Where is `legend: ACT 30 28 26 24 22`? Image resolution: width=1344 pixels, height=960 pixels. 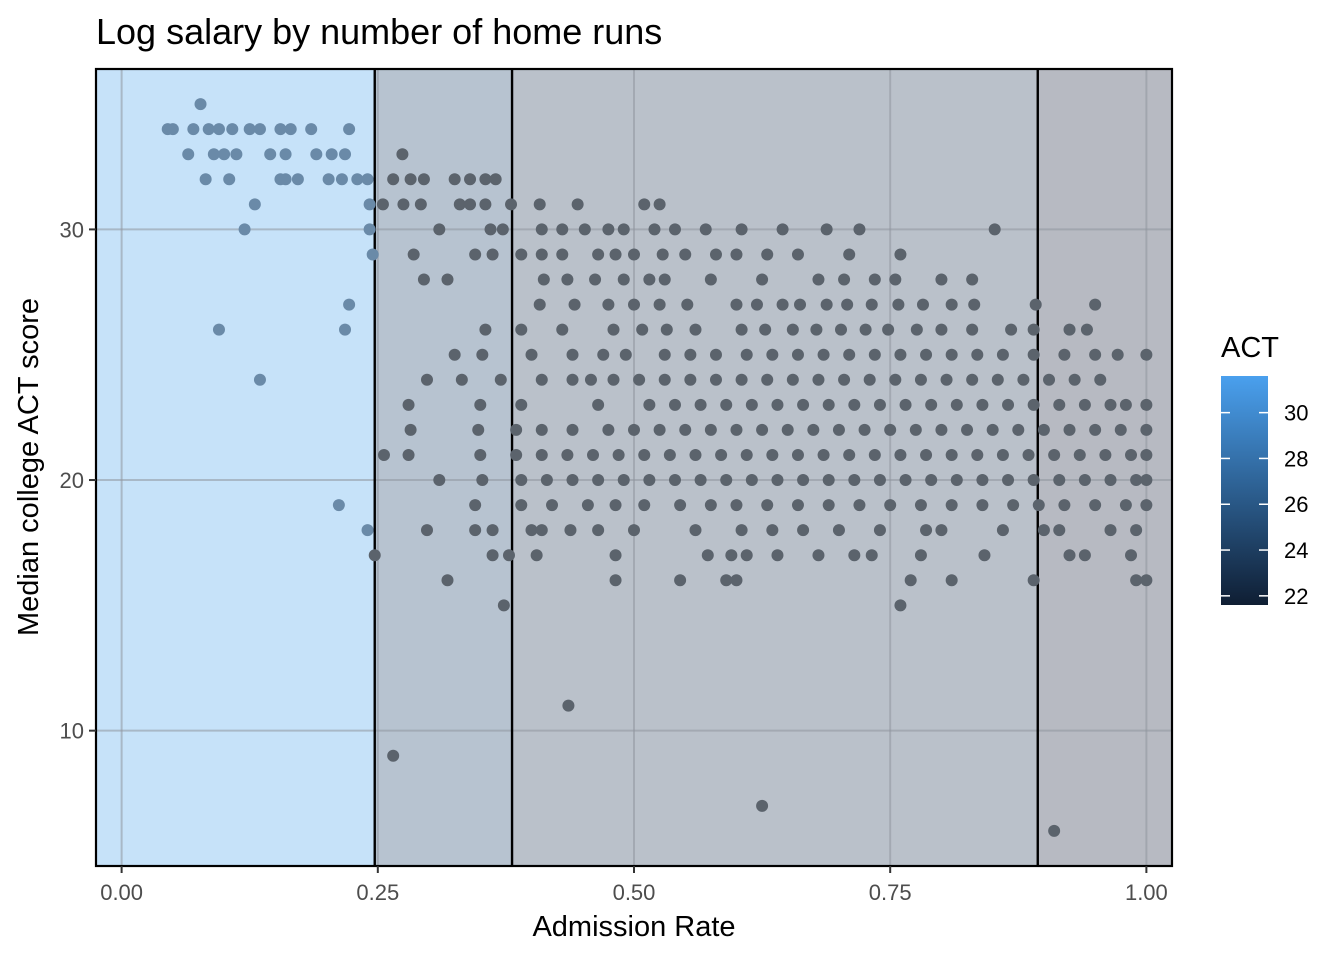 legend: ACT 30 28 26 24 22 is located at coordinates (1264, 470).